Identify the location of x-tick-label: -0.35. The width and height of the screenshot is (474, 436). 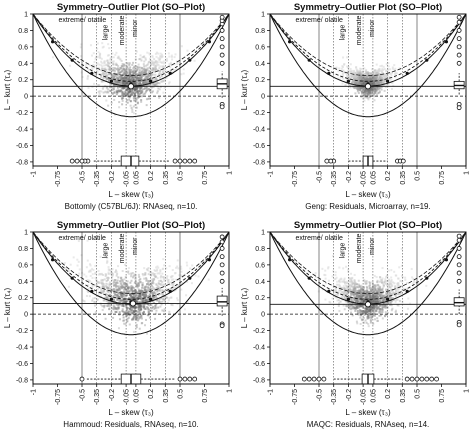
(334, 397).